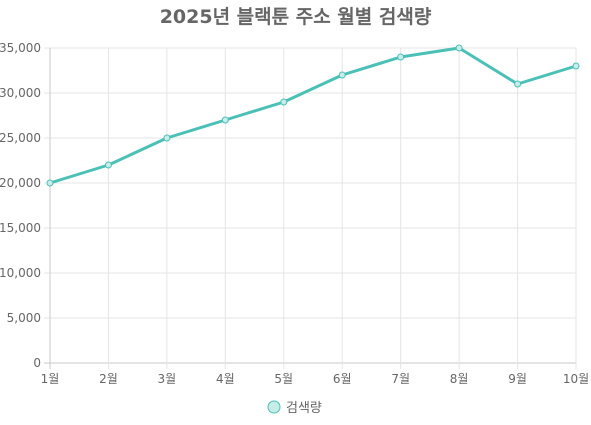 This screenshot has height=425, width=591. I want to click on y-tick-label: 35,000, so click(20, 48).